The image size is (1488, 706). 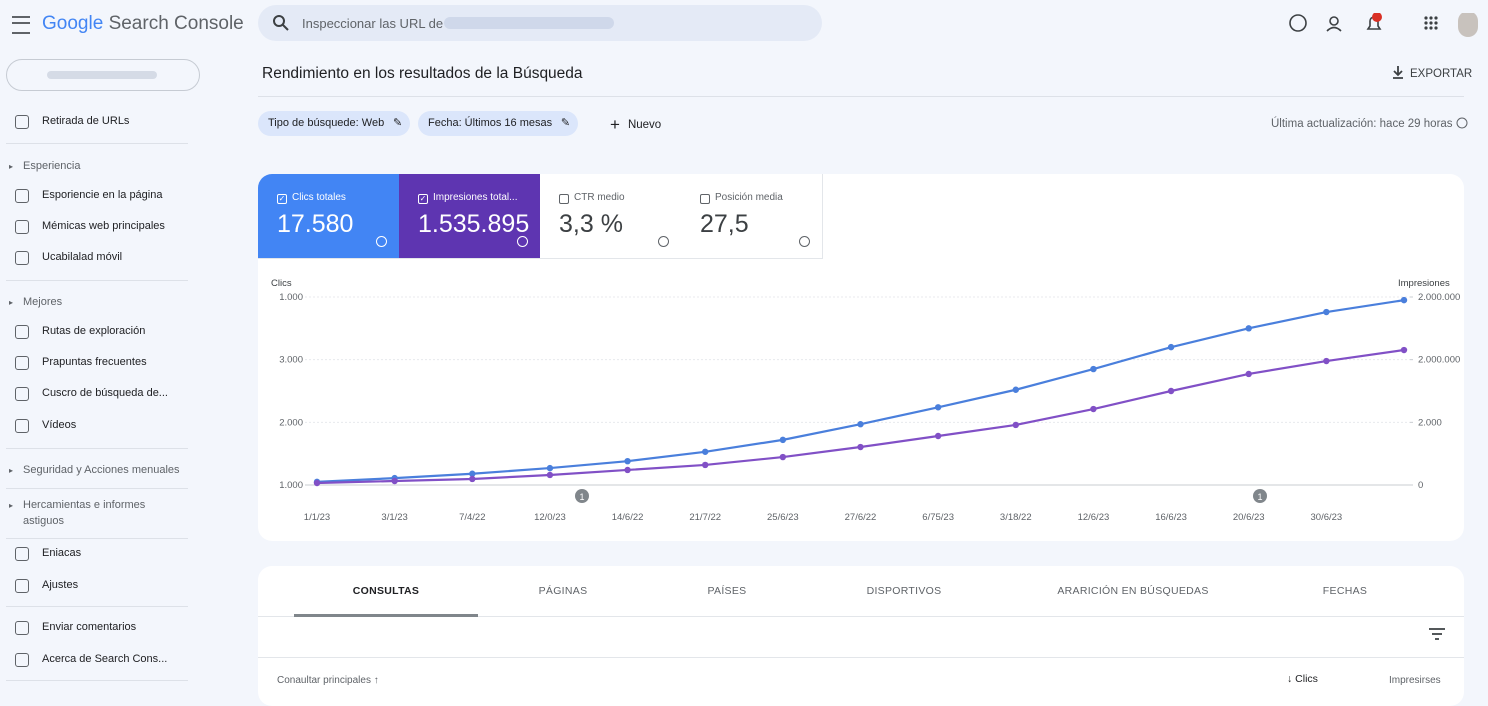 What do you see at coordinates (1383, 25) in the screenshot?
I see `header-icons` at bounding box center [1383, 25].